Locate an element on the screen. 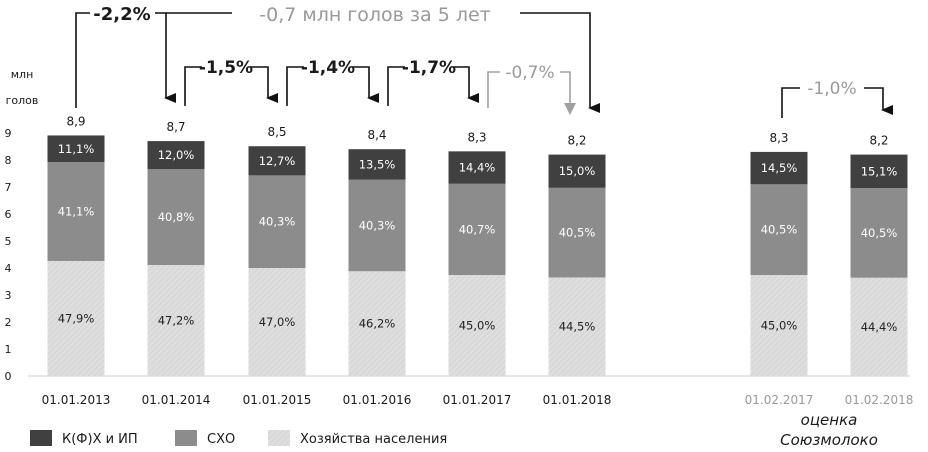 This screenshot has height=452, width=928. bar-segment-label: 40,8% is located at coordinates (176, 217).